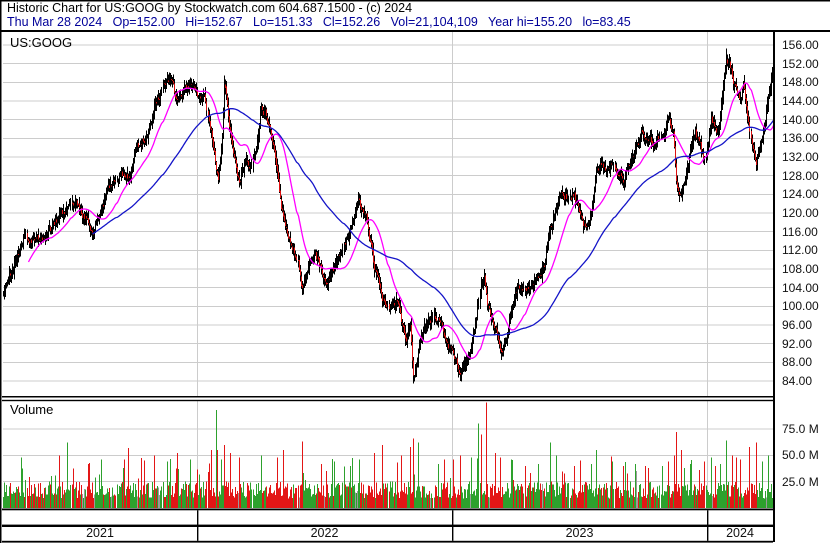 This screenshot has width=830, height=543. Describe the element at coordinates (797, 381) in the screenshot. I see `price-axis-label: 84.00` at that location.